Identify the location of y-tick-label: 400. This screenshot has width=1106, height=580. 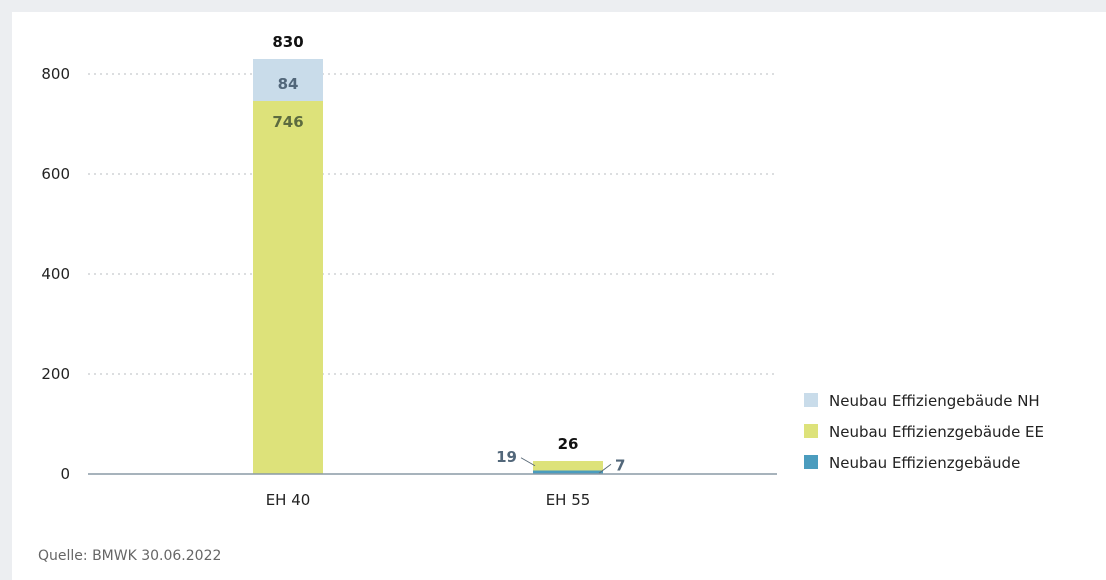
(55, 274).